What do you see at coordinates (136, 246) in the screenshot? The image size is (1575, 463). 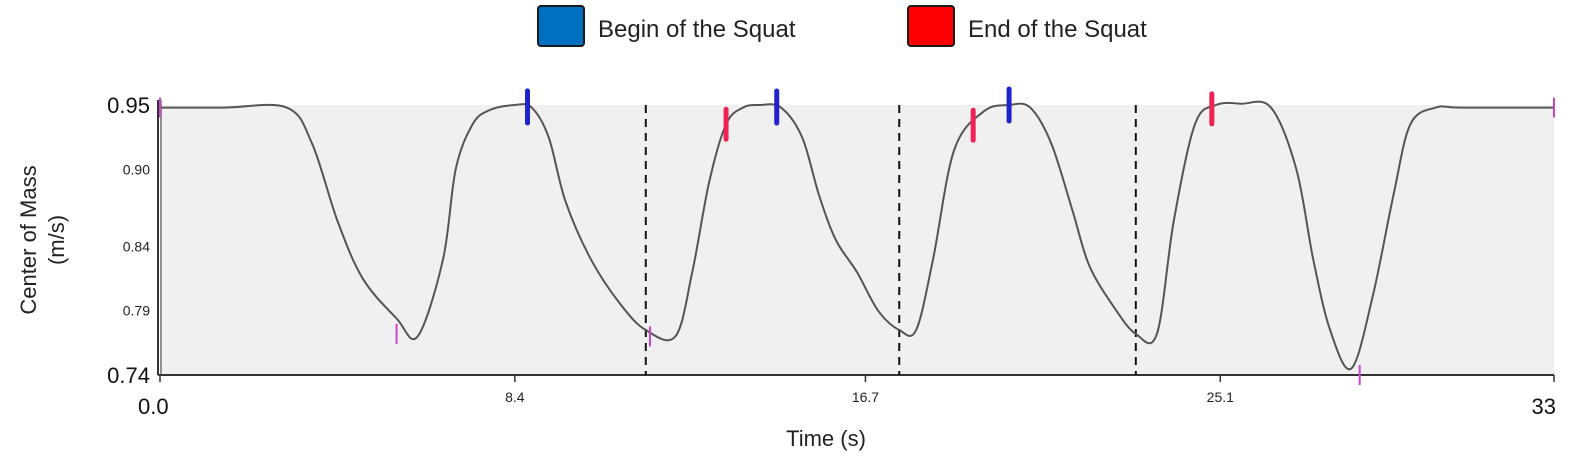 I see `y-tick-label: 0.84` at bounding box center [136, 246].